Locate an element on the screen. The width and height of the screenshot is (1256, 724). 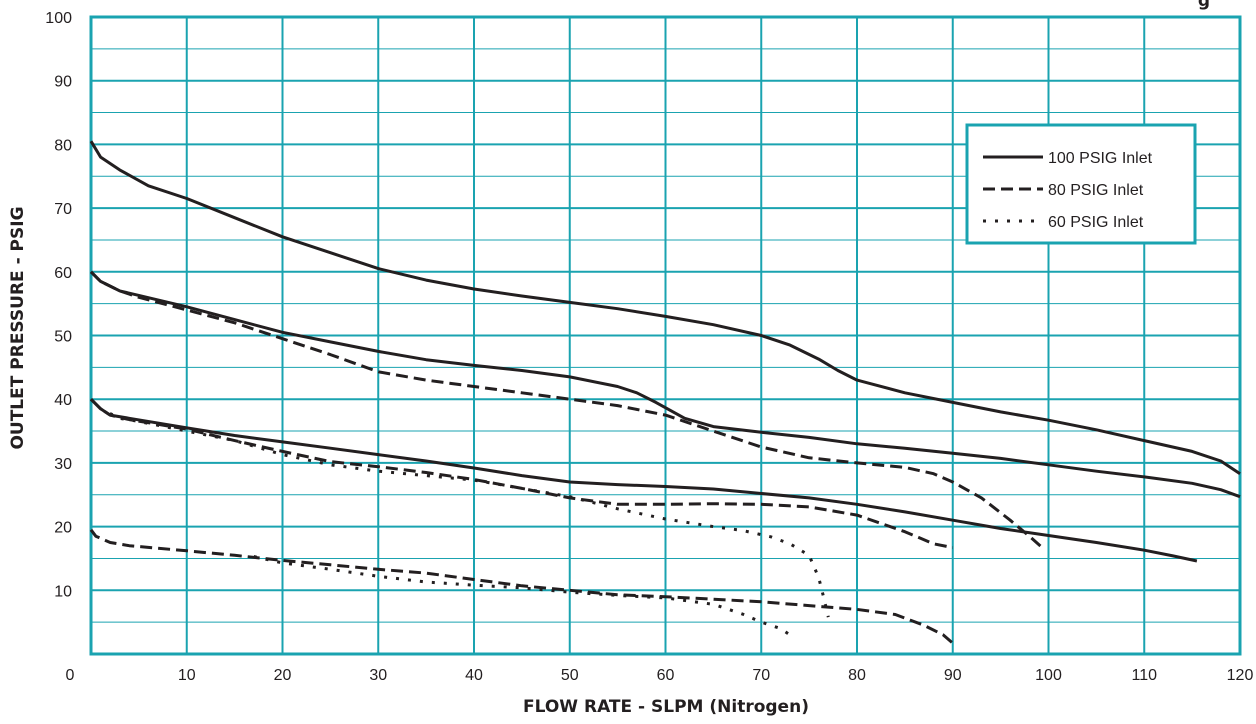
x-tick-label: 110 is located at coordinates (1144, 675).